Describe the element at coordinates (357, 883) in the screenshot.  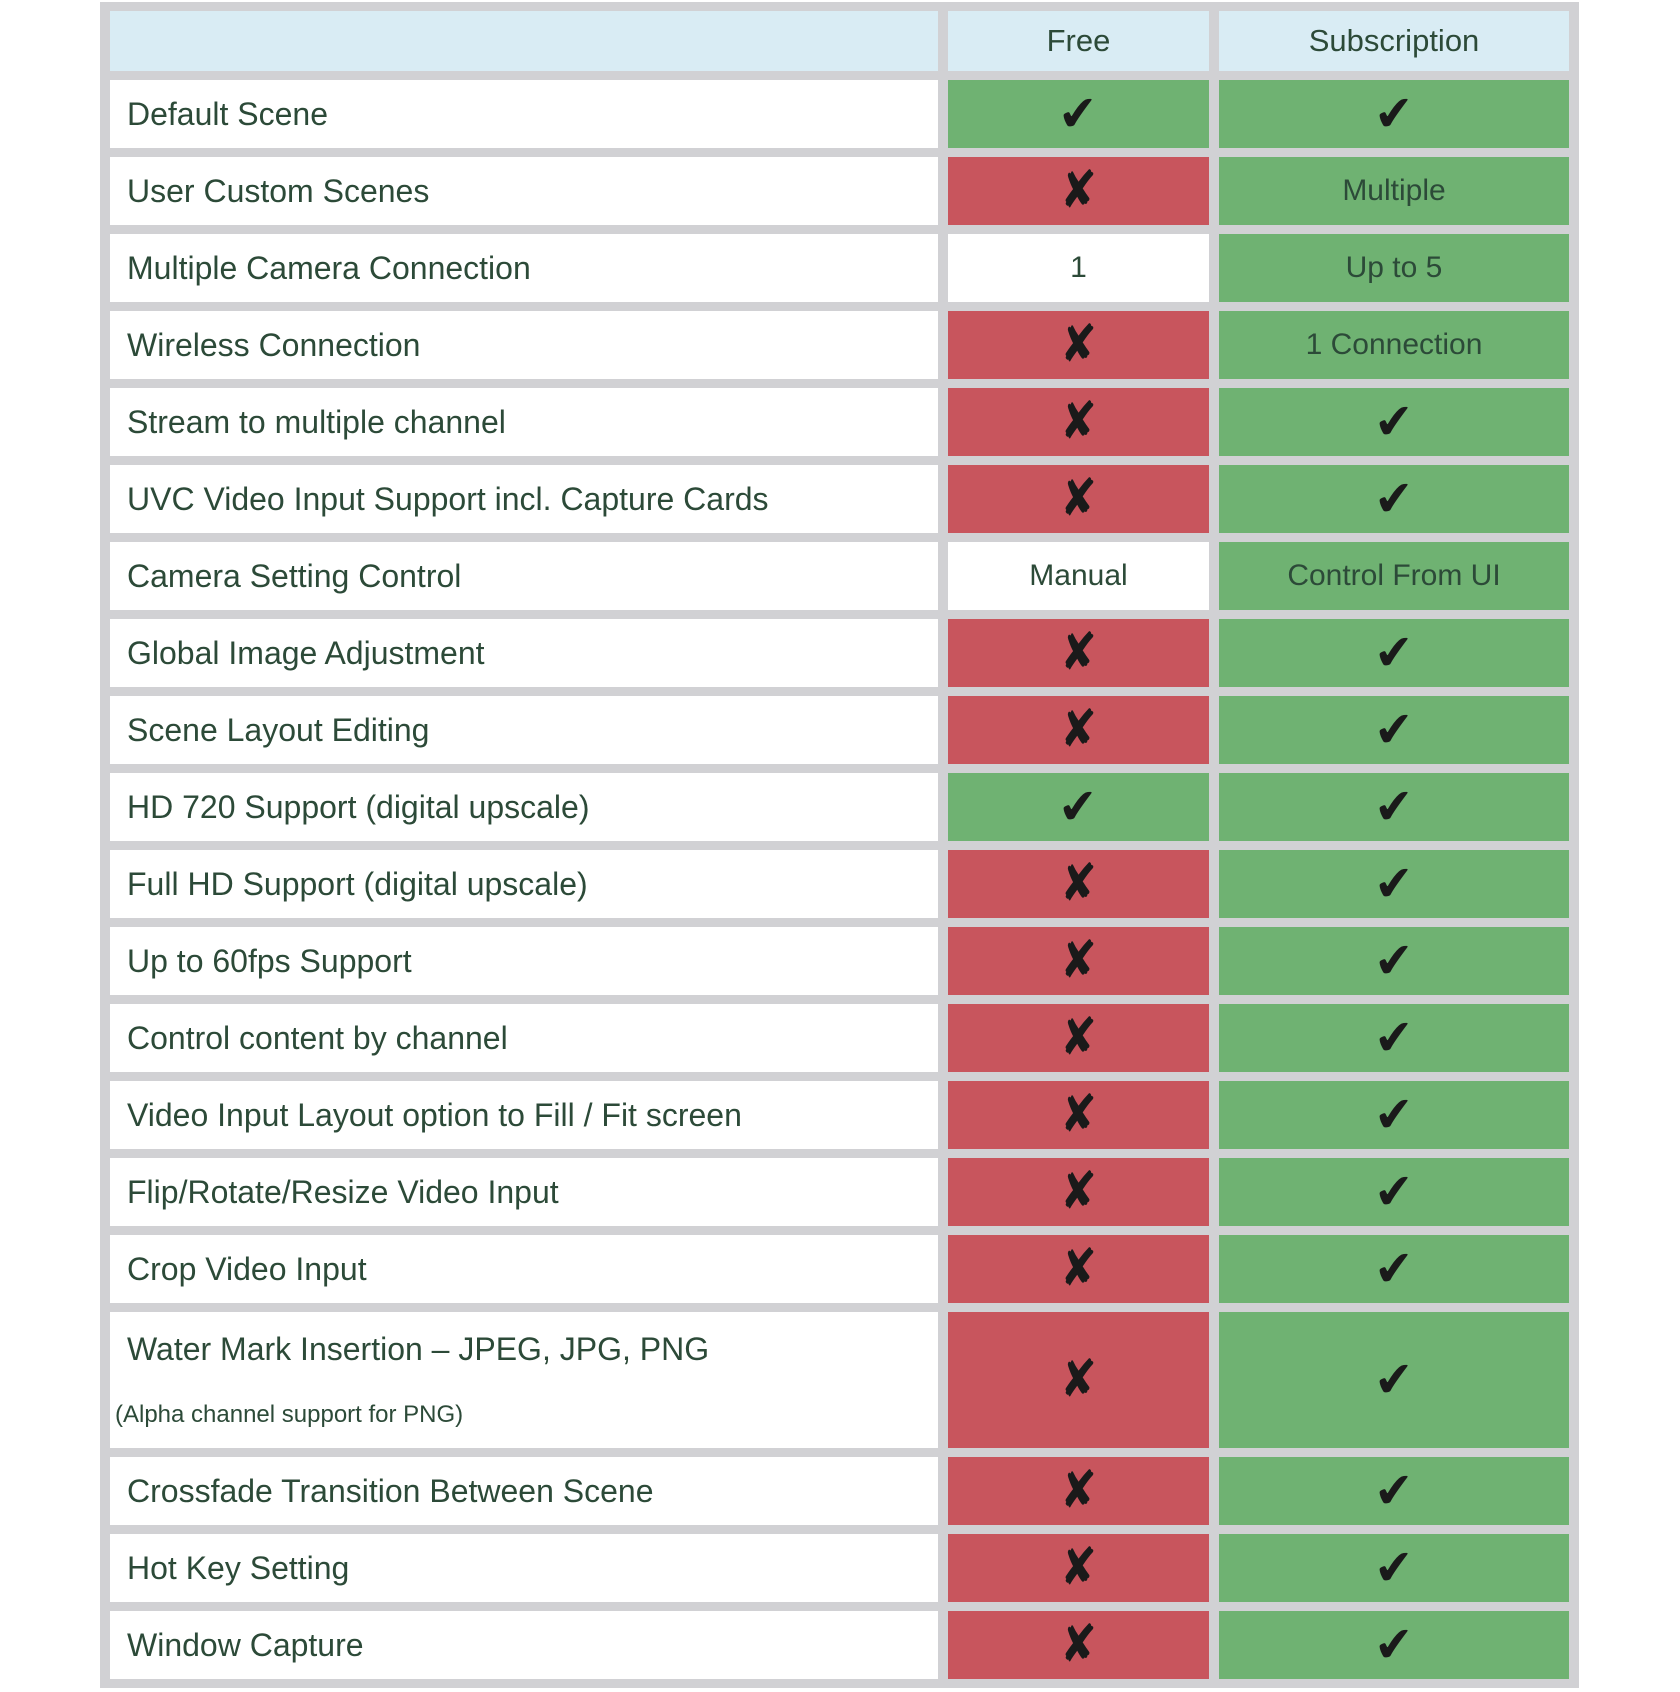
I see `feature-label: Full HD Support (digital upscale)` at that location.